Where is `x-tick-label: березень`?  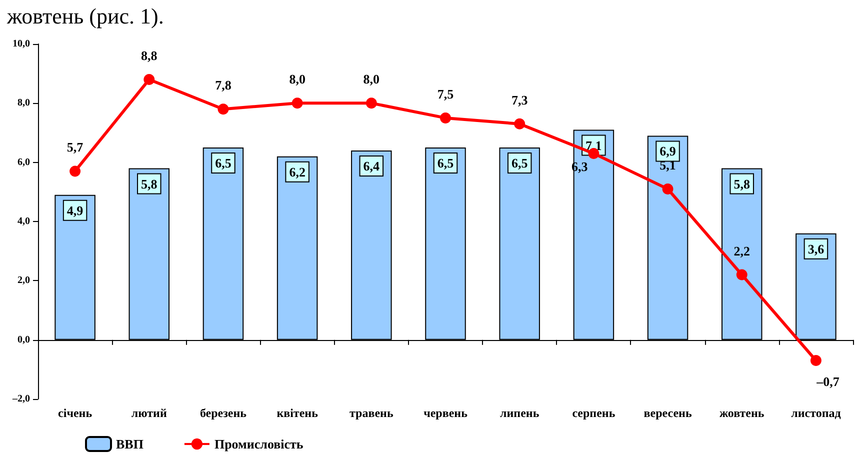
x-tick-label: березень is located at coordinates (224, 413).